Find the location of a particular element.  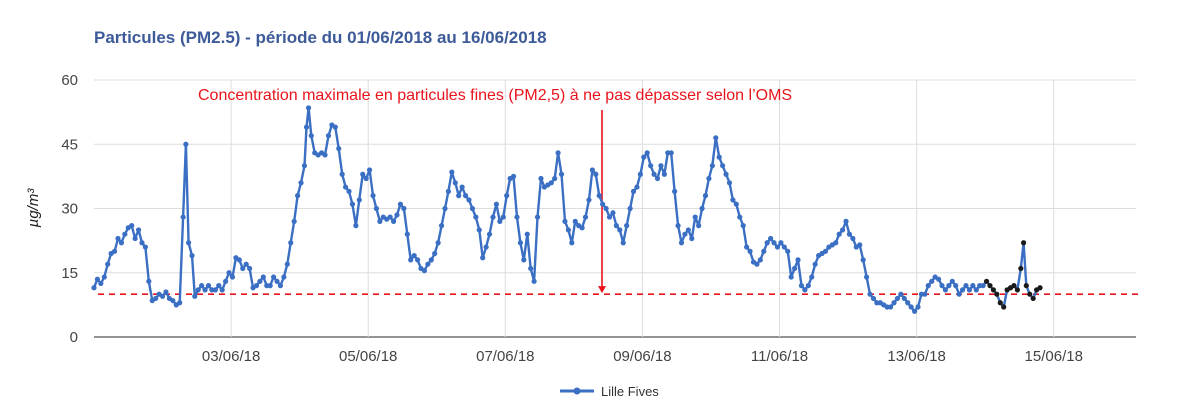

legend-series-marker is located at coordinates (577, 391).